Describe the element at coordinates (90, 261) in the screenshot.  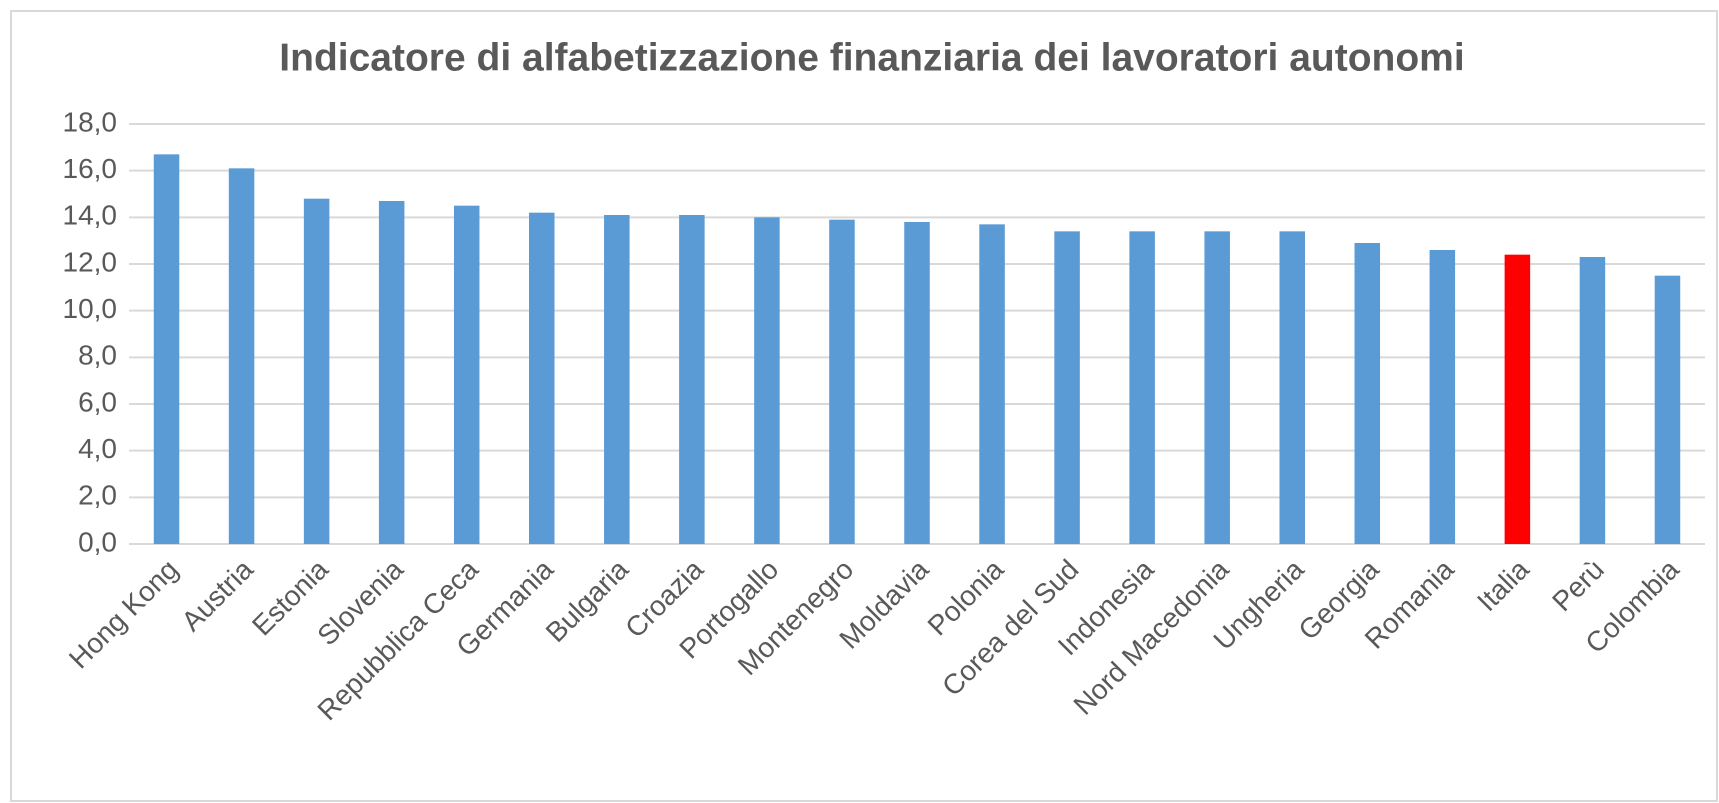
I see `y-tick-label: 12,0` at that location.